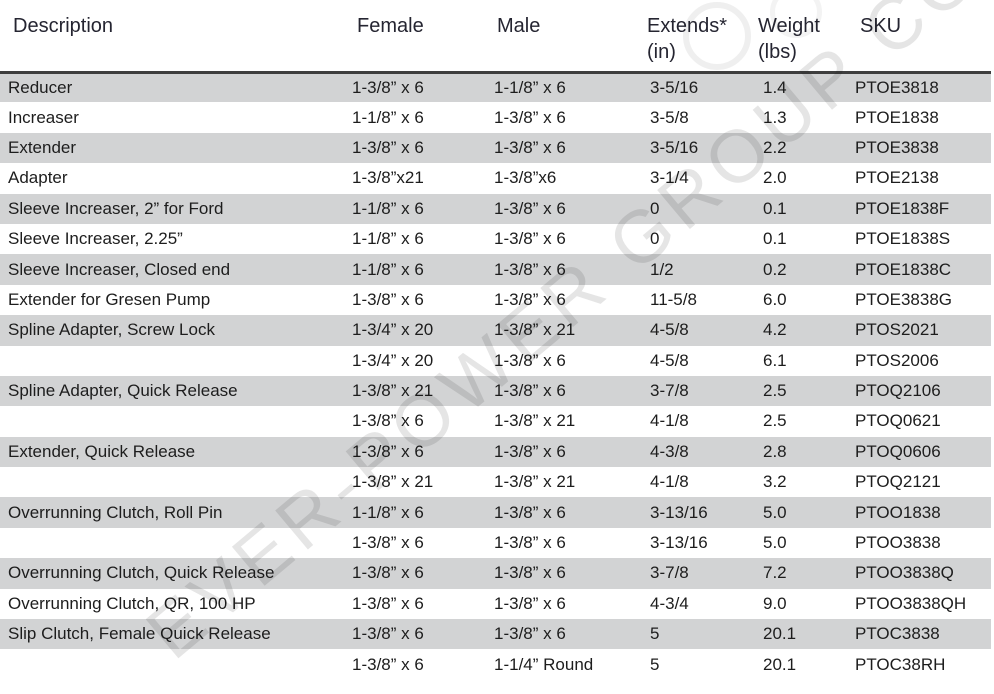 Image resolution: width=994 pixels, height=694 pixels. Describe the element at coordinates (801, 37) in the screenshot. I see `column-header-weight: Weight (lbs)` at that location.